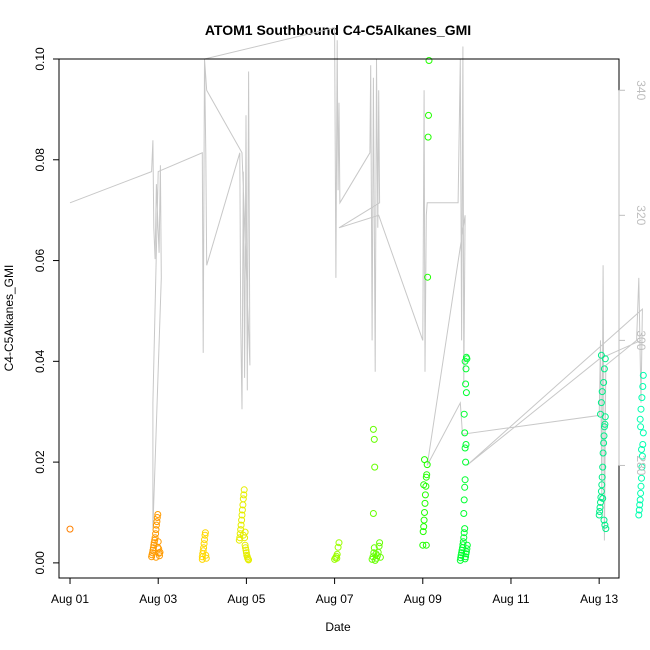 This screenshot has height=650, width=650. I want to click on y-tick-label: 0.04, so click(40, 361).